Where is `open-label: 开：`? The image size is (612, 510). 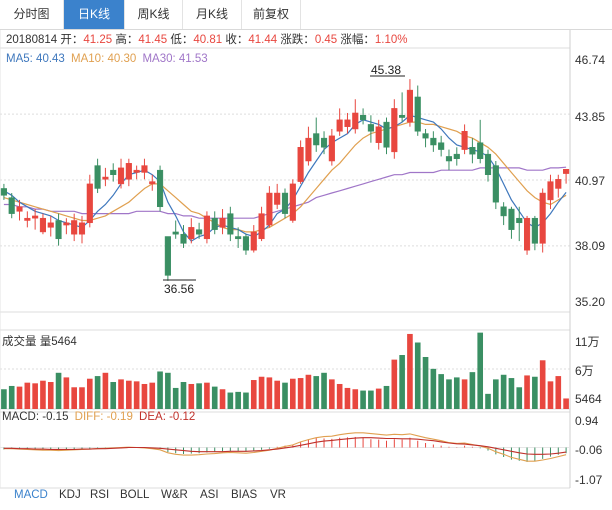
open-label: 开： is located at coordinates (72, 40).